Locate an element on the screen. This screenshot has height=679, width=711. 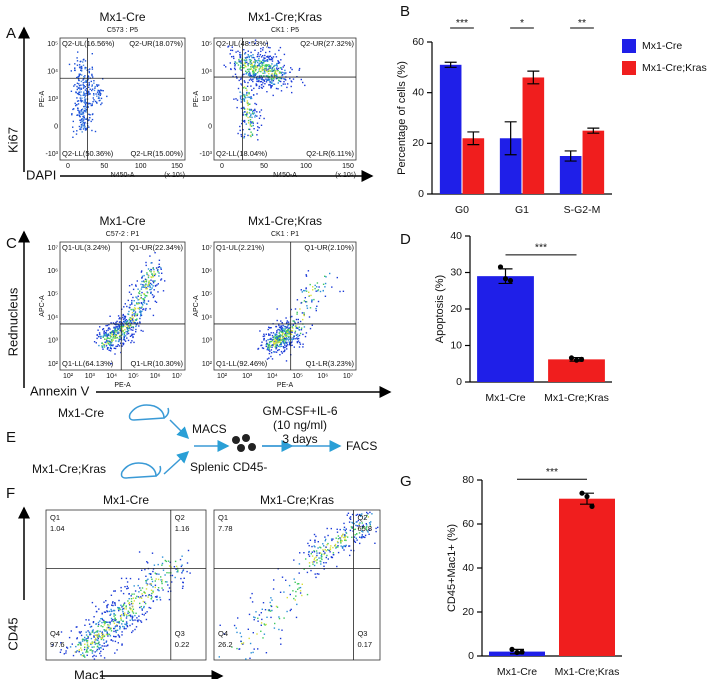
y-tick-label: 10³ is located at coordinates (53, 341).